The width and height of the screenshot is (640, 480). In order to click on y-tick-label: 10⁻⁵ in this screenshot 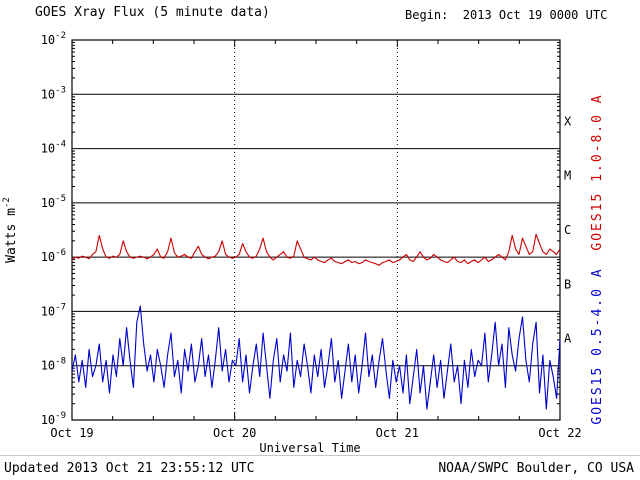, I will do `click(53, 202)`.